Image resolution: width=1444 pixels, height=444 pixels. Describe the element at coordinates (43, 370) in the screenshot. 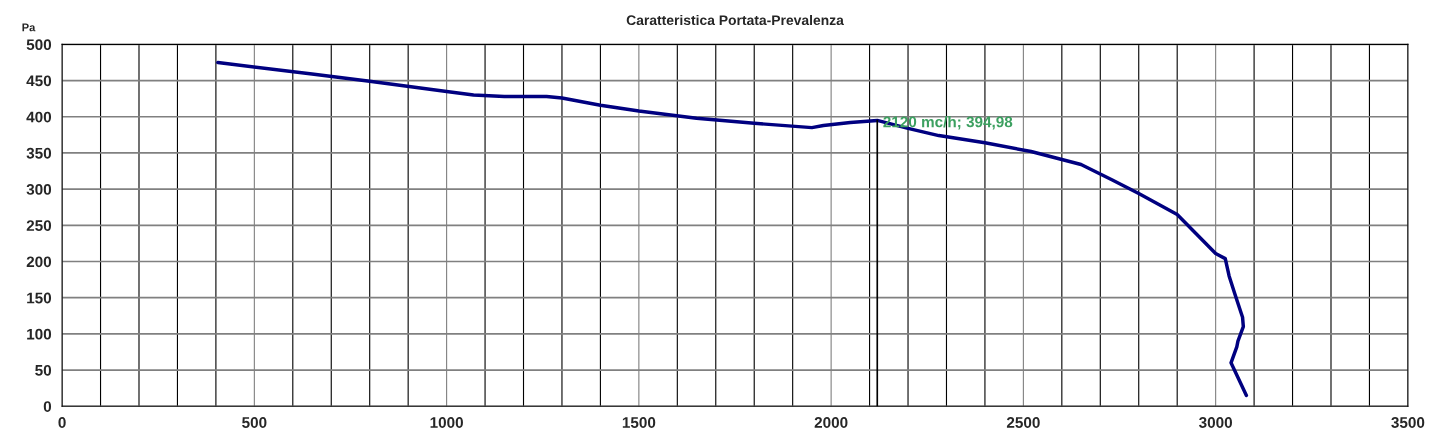

I see `y-tick-label: 50` at that location.